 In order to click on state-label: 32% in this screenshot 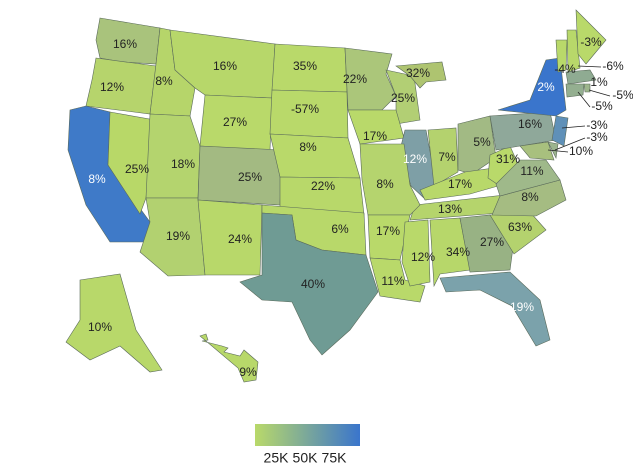, I will do `click(418, 73)`.